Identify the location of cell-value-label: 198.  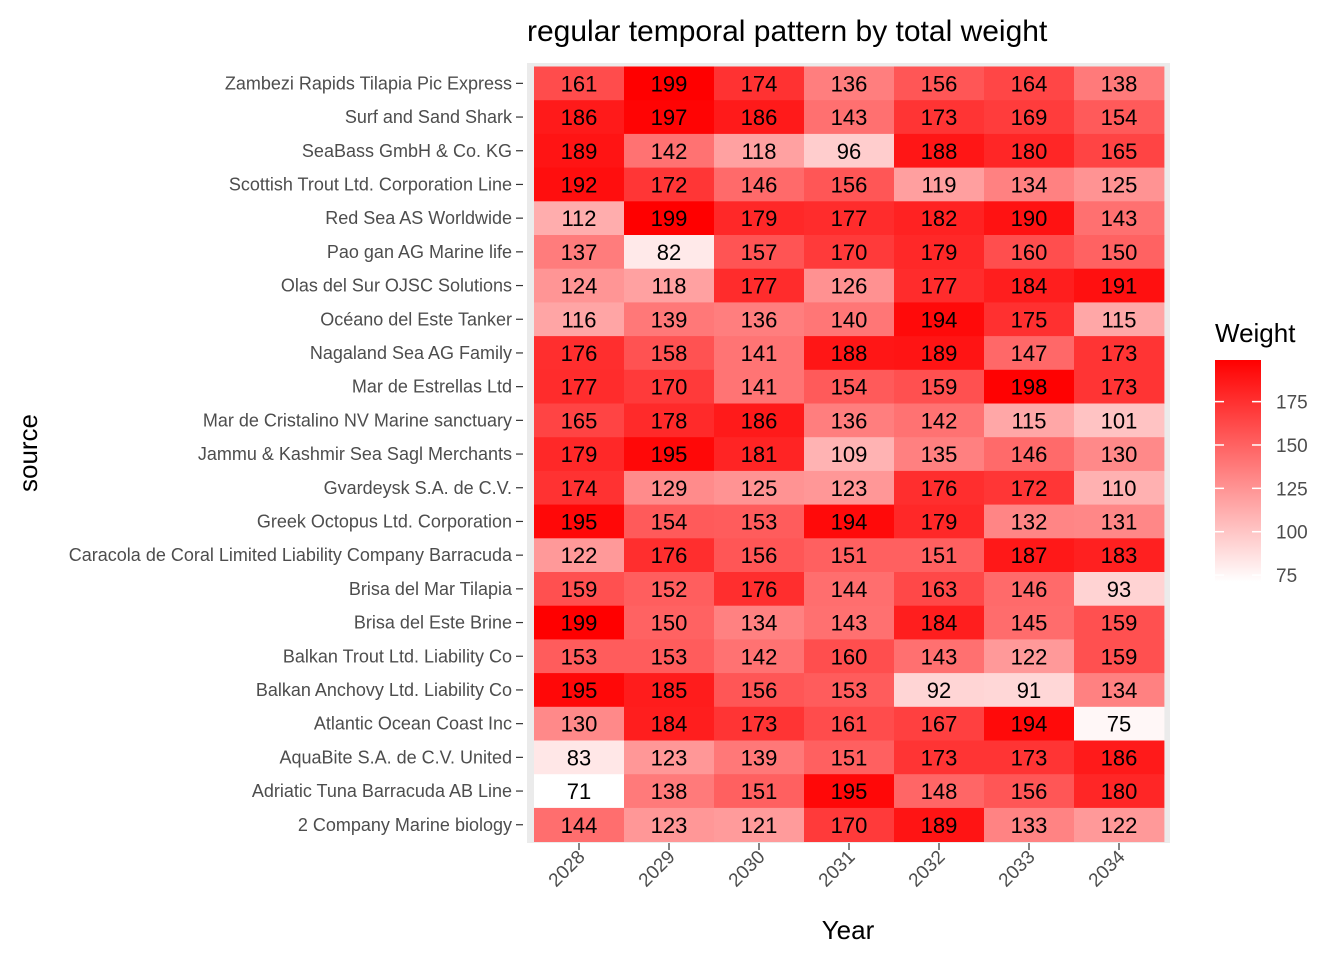
(1029, 387).